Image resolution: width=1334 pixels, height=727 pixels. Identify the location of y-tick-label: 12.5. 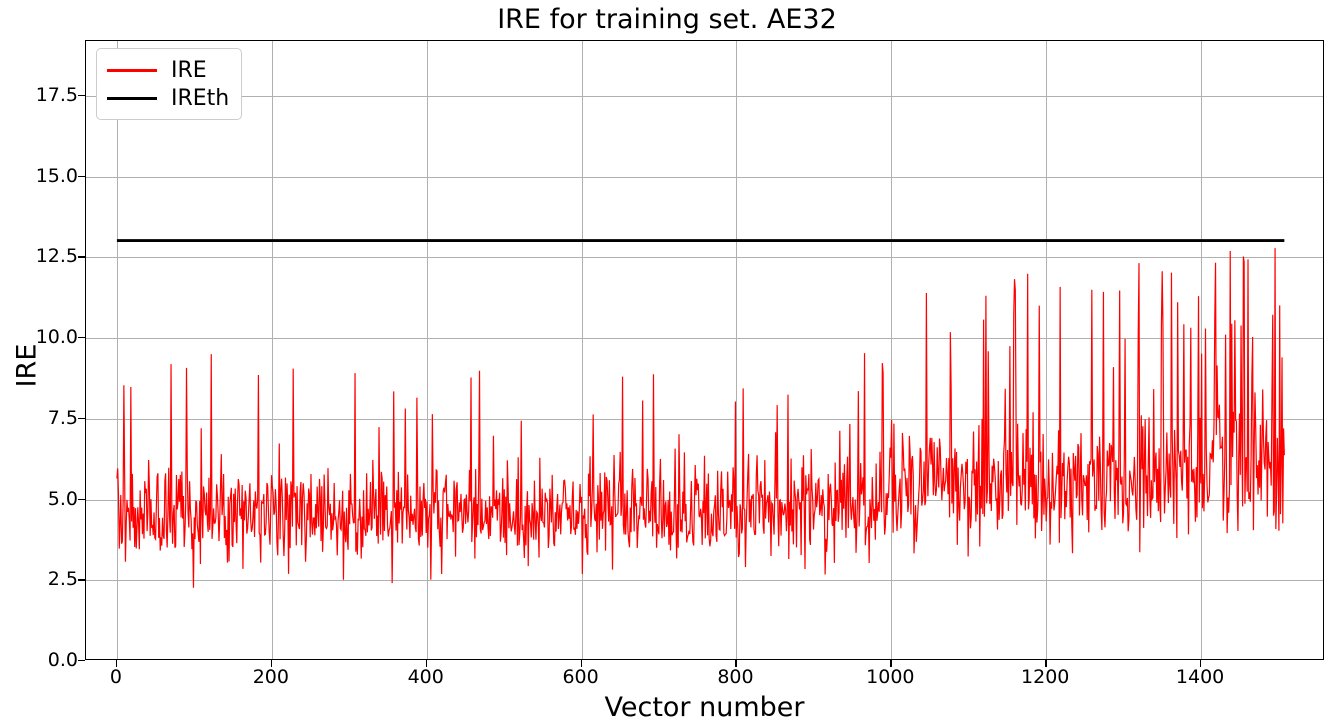
(56, 256).